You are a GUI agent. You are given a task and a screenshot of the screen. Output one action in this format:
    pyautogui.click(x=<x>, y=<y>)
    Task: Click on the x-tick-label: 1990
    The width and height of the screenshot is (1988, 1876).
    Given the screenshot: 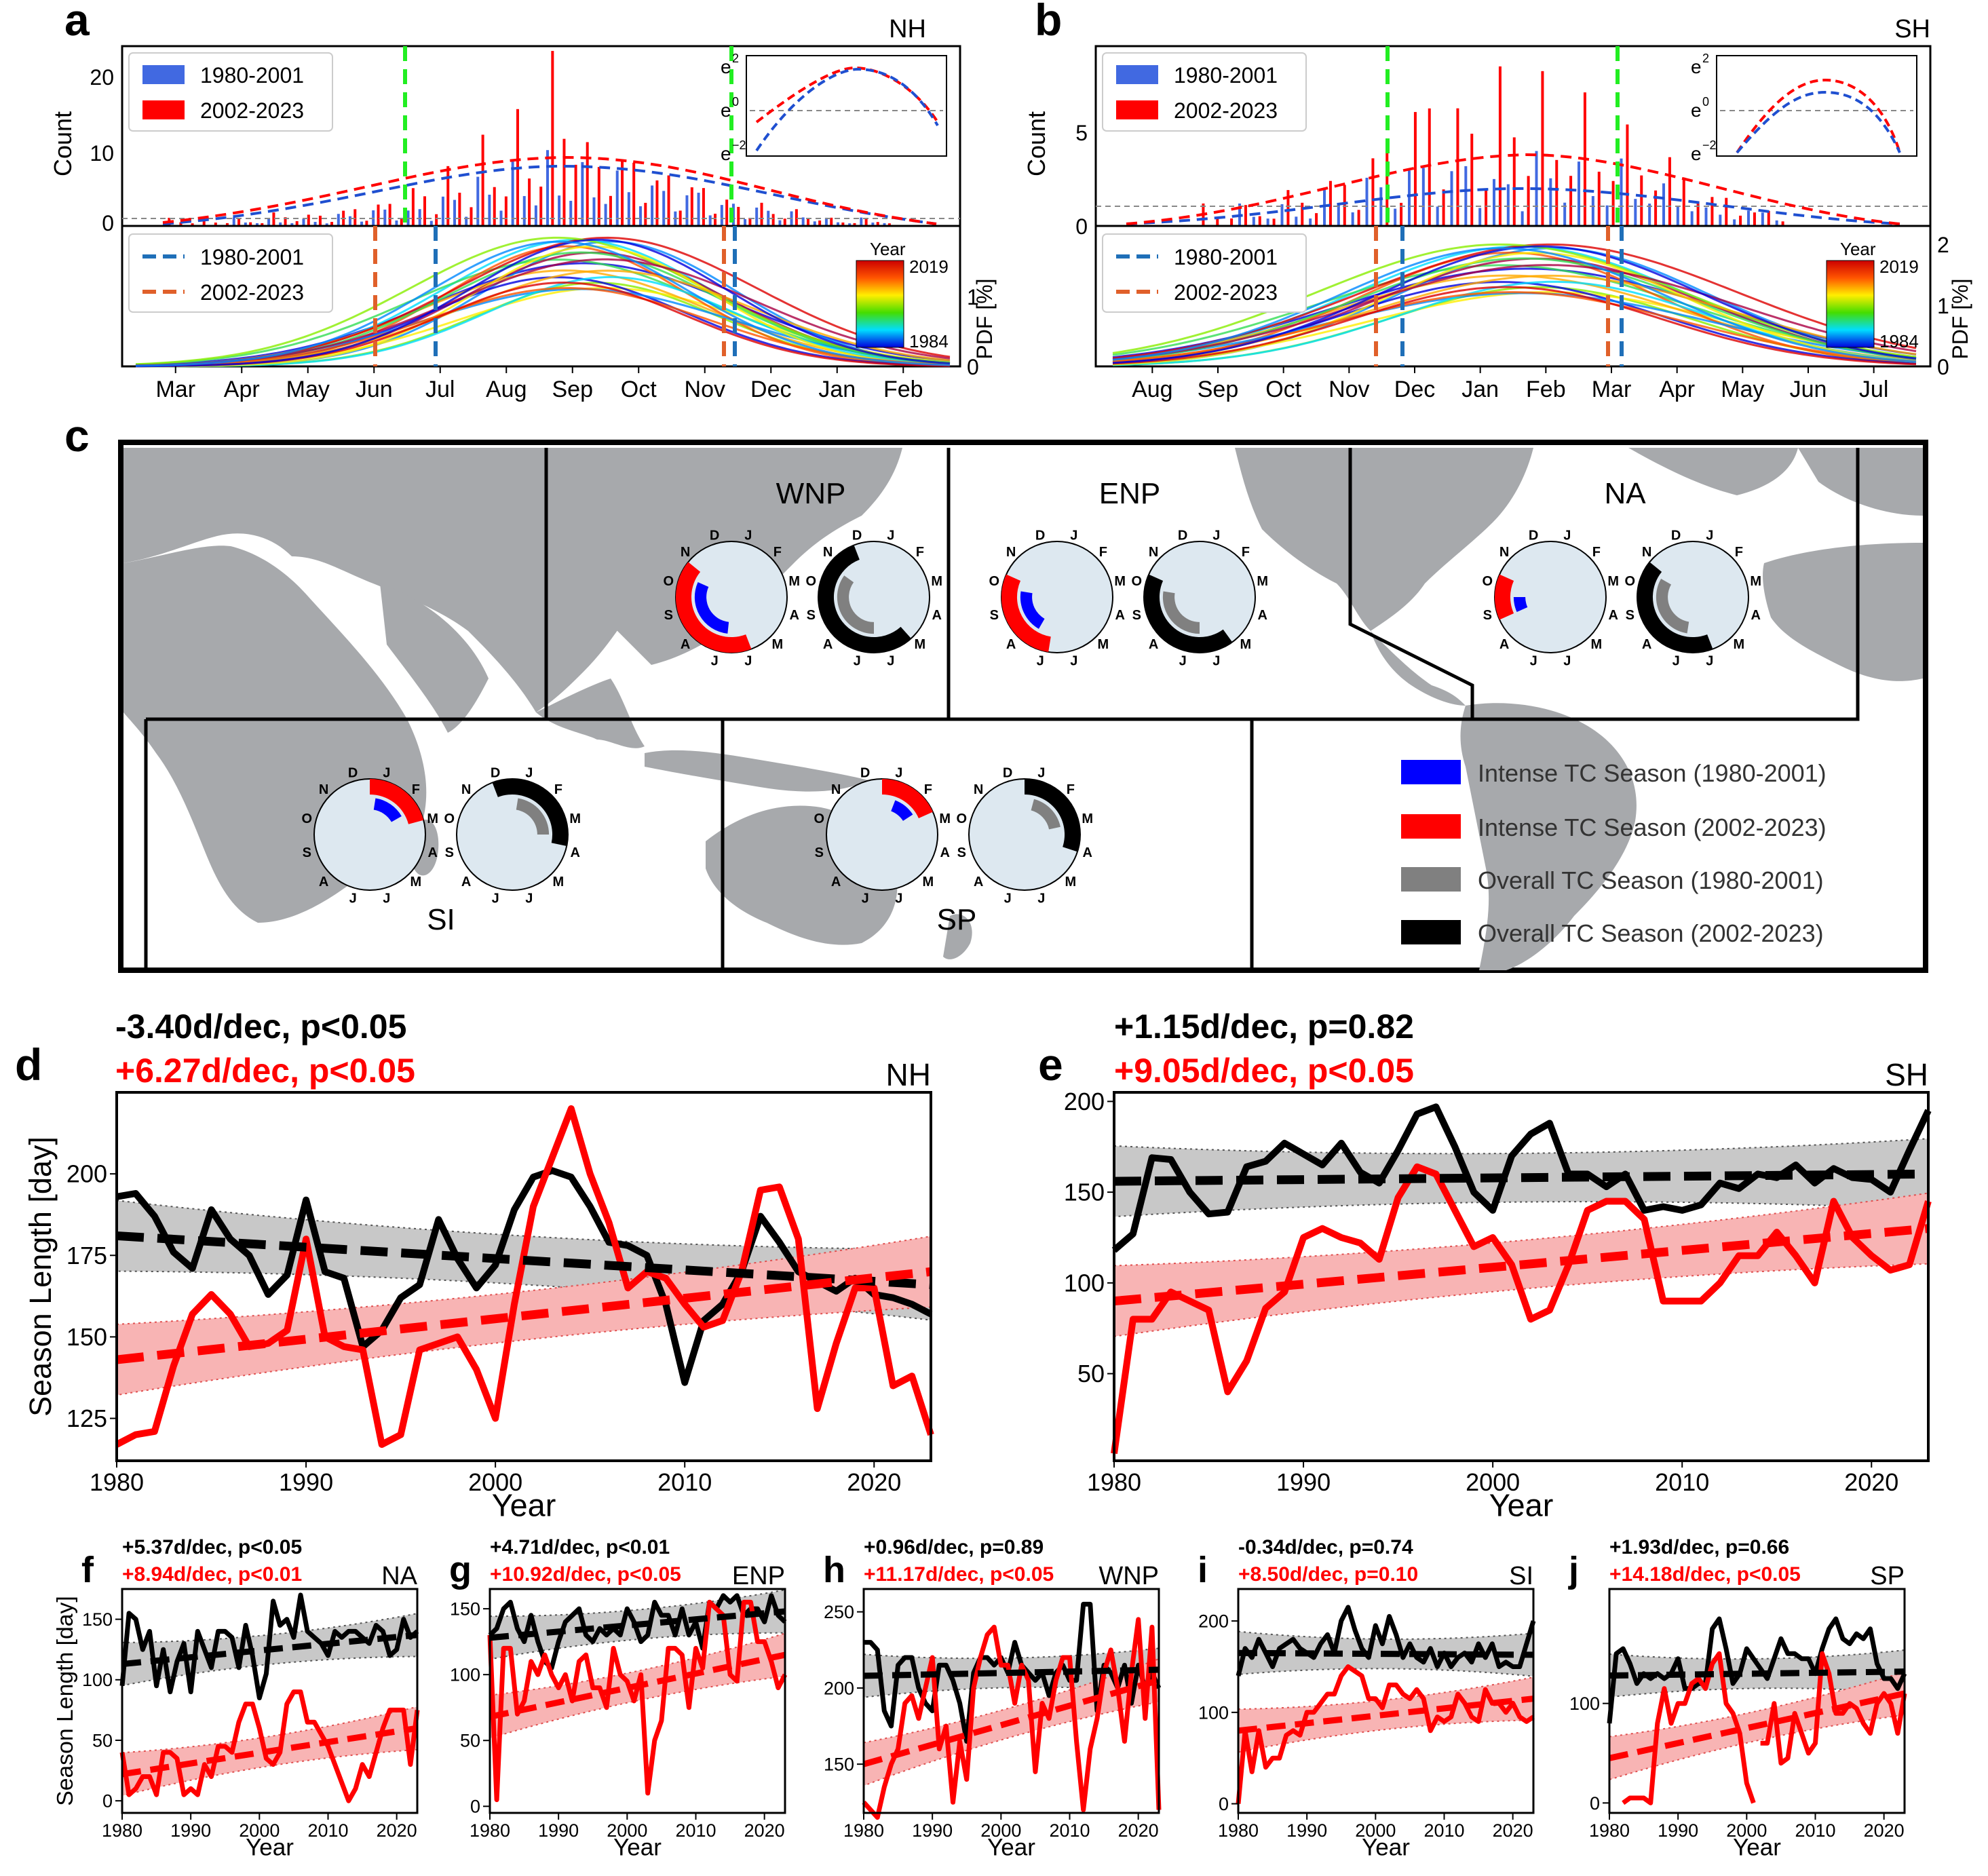 What is the action you would take?
    pyautogui.click(x=190, y=1830)
    